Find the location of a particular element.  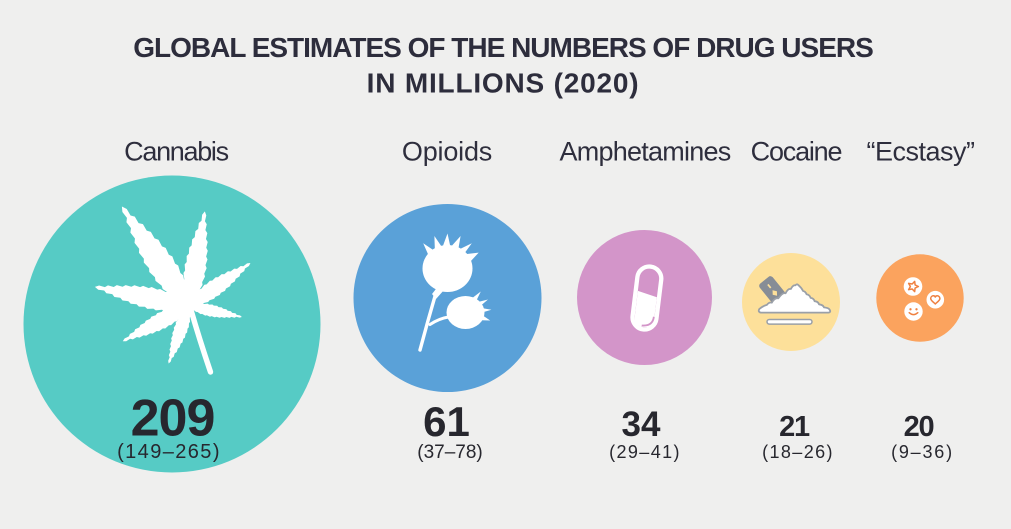

svg-text: “Ecstasy” is located at coordinates (920, 152).